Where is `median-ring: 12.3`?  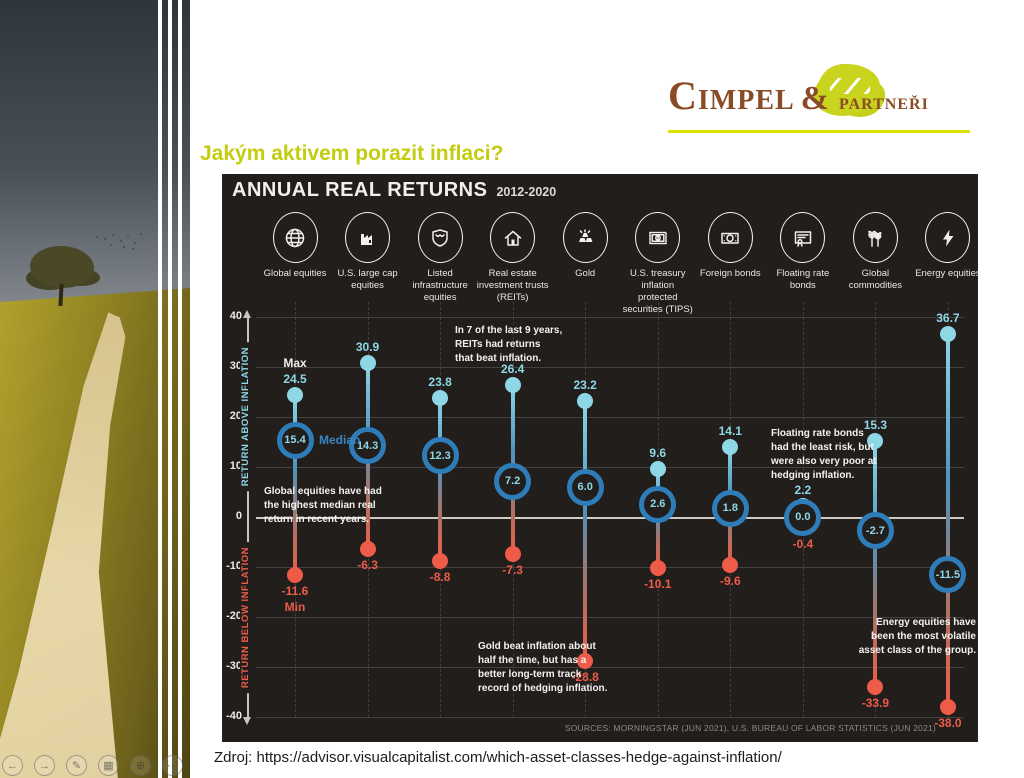
median-ring: 12.3 is located at coordinates (440, 455).